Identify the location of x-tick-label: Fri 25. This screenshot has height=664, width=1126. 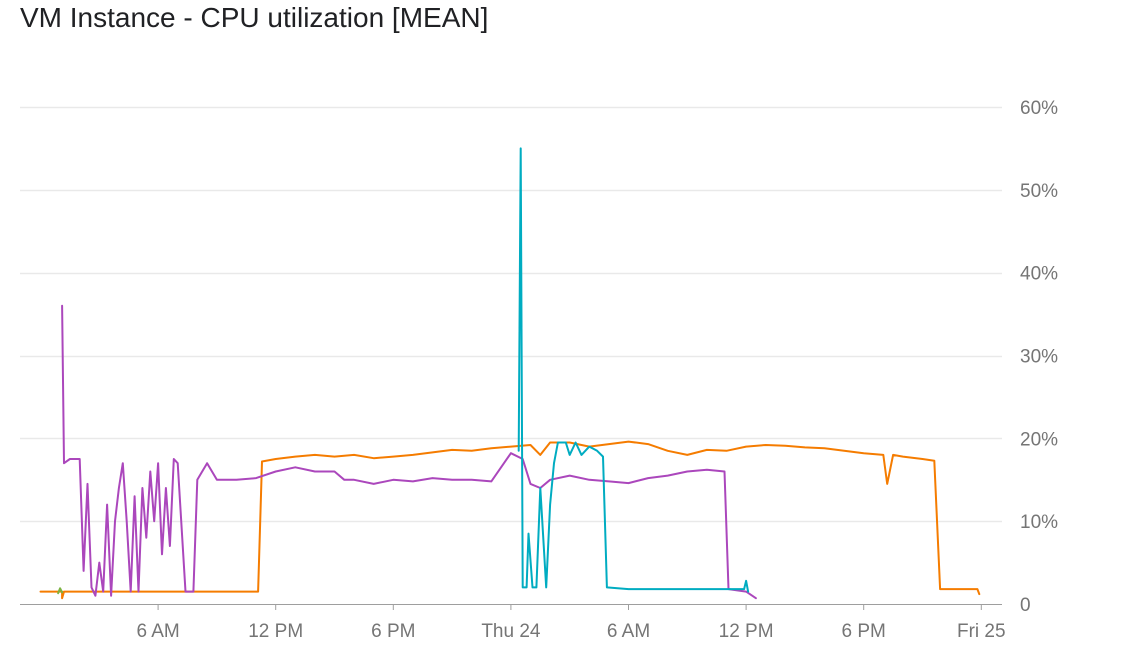
(981, 631).